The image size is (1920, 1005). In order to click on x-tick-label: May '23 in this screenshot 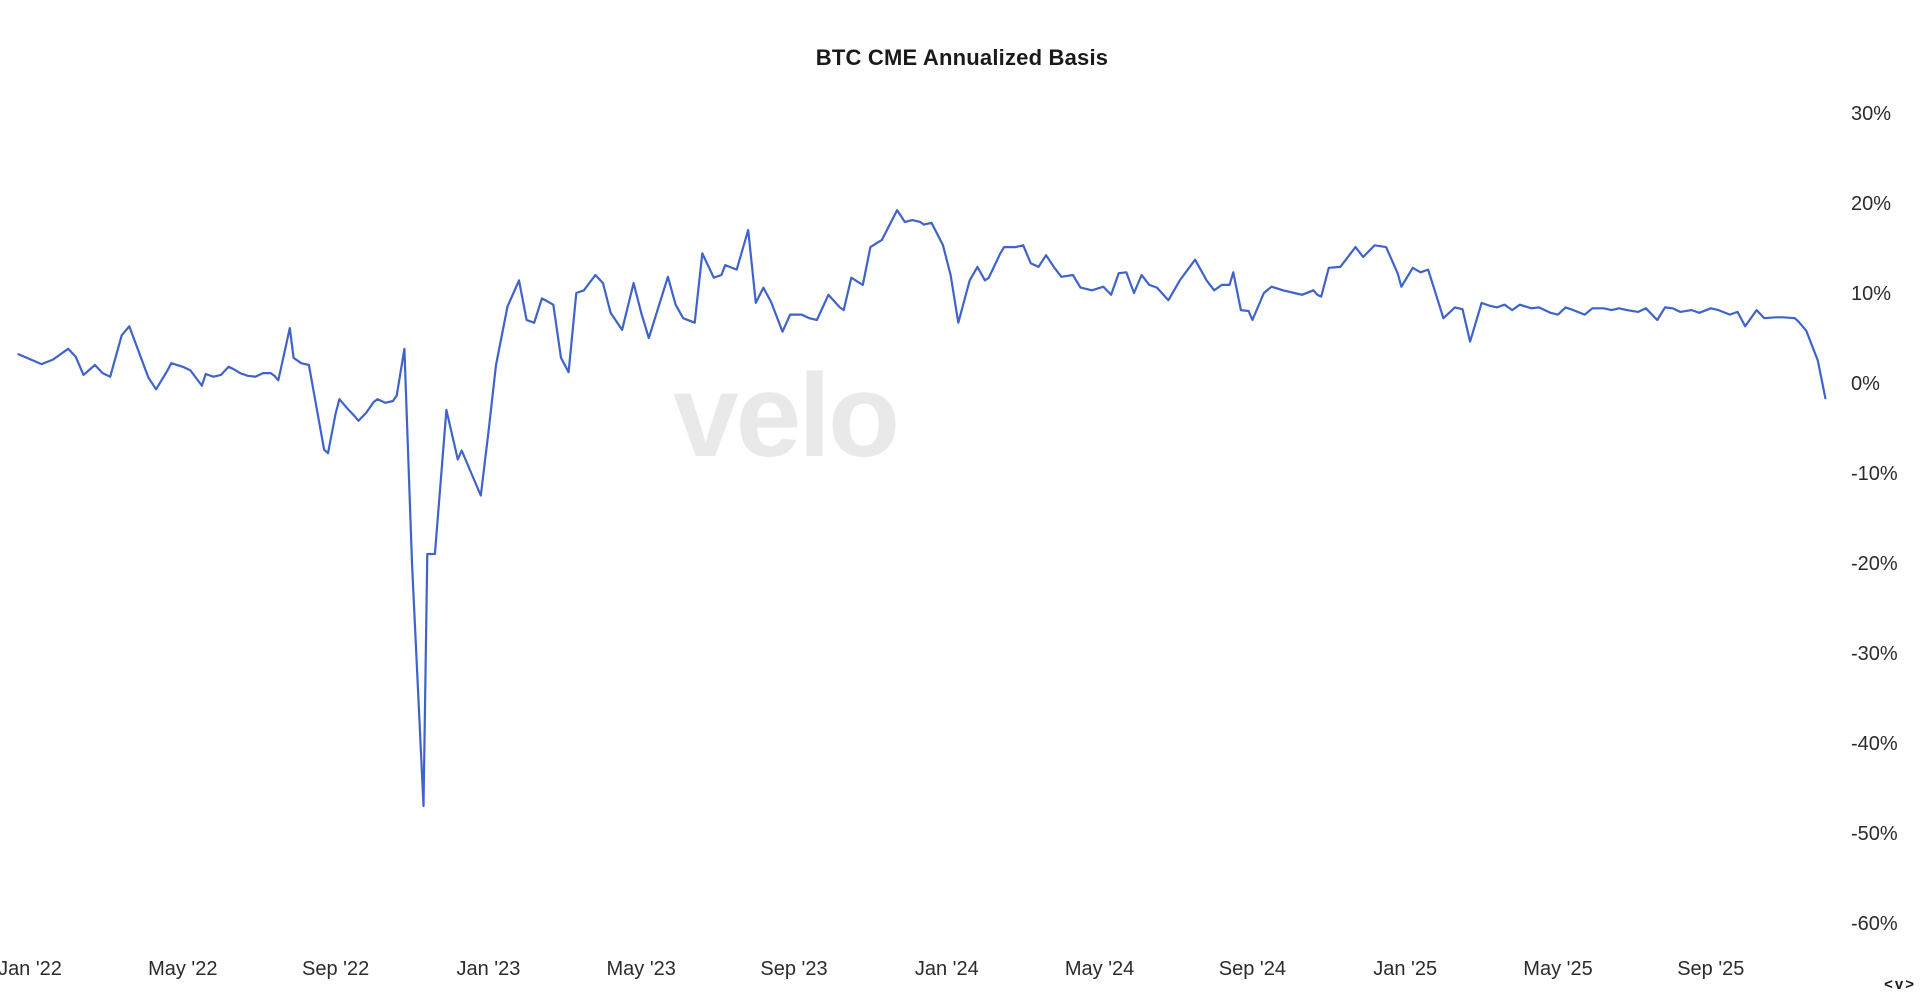, I will do `click(640, 969)`.